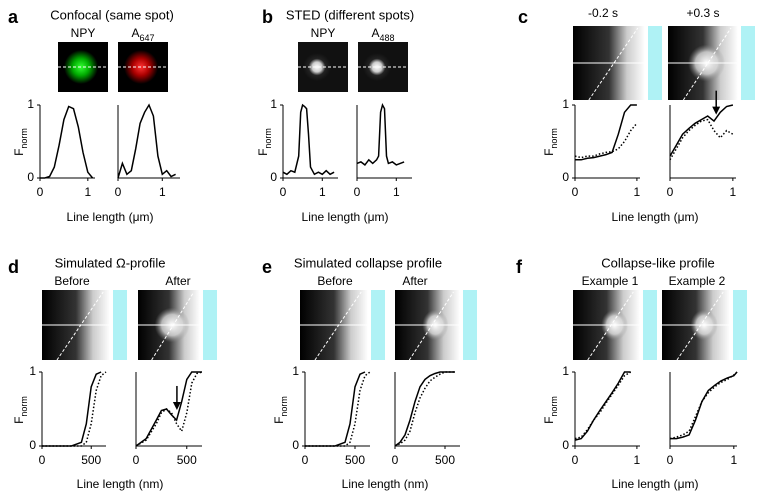  I want to click on panel-letter: a, so click(13, 17).